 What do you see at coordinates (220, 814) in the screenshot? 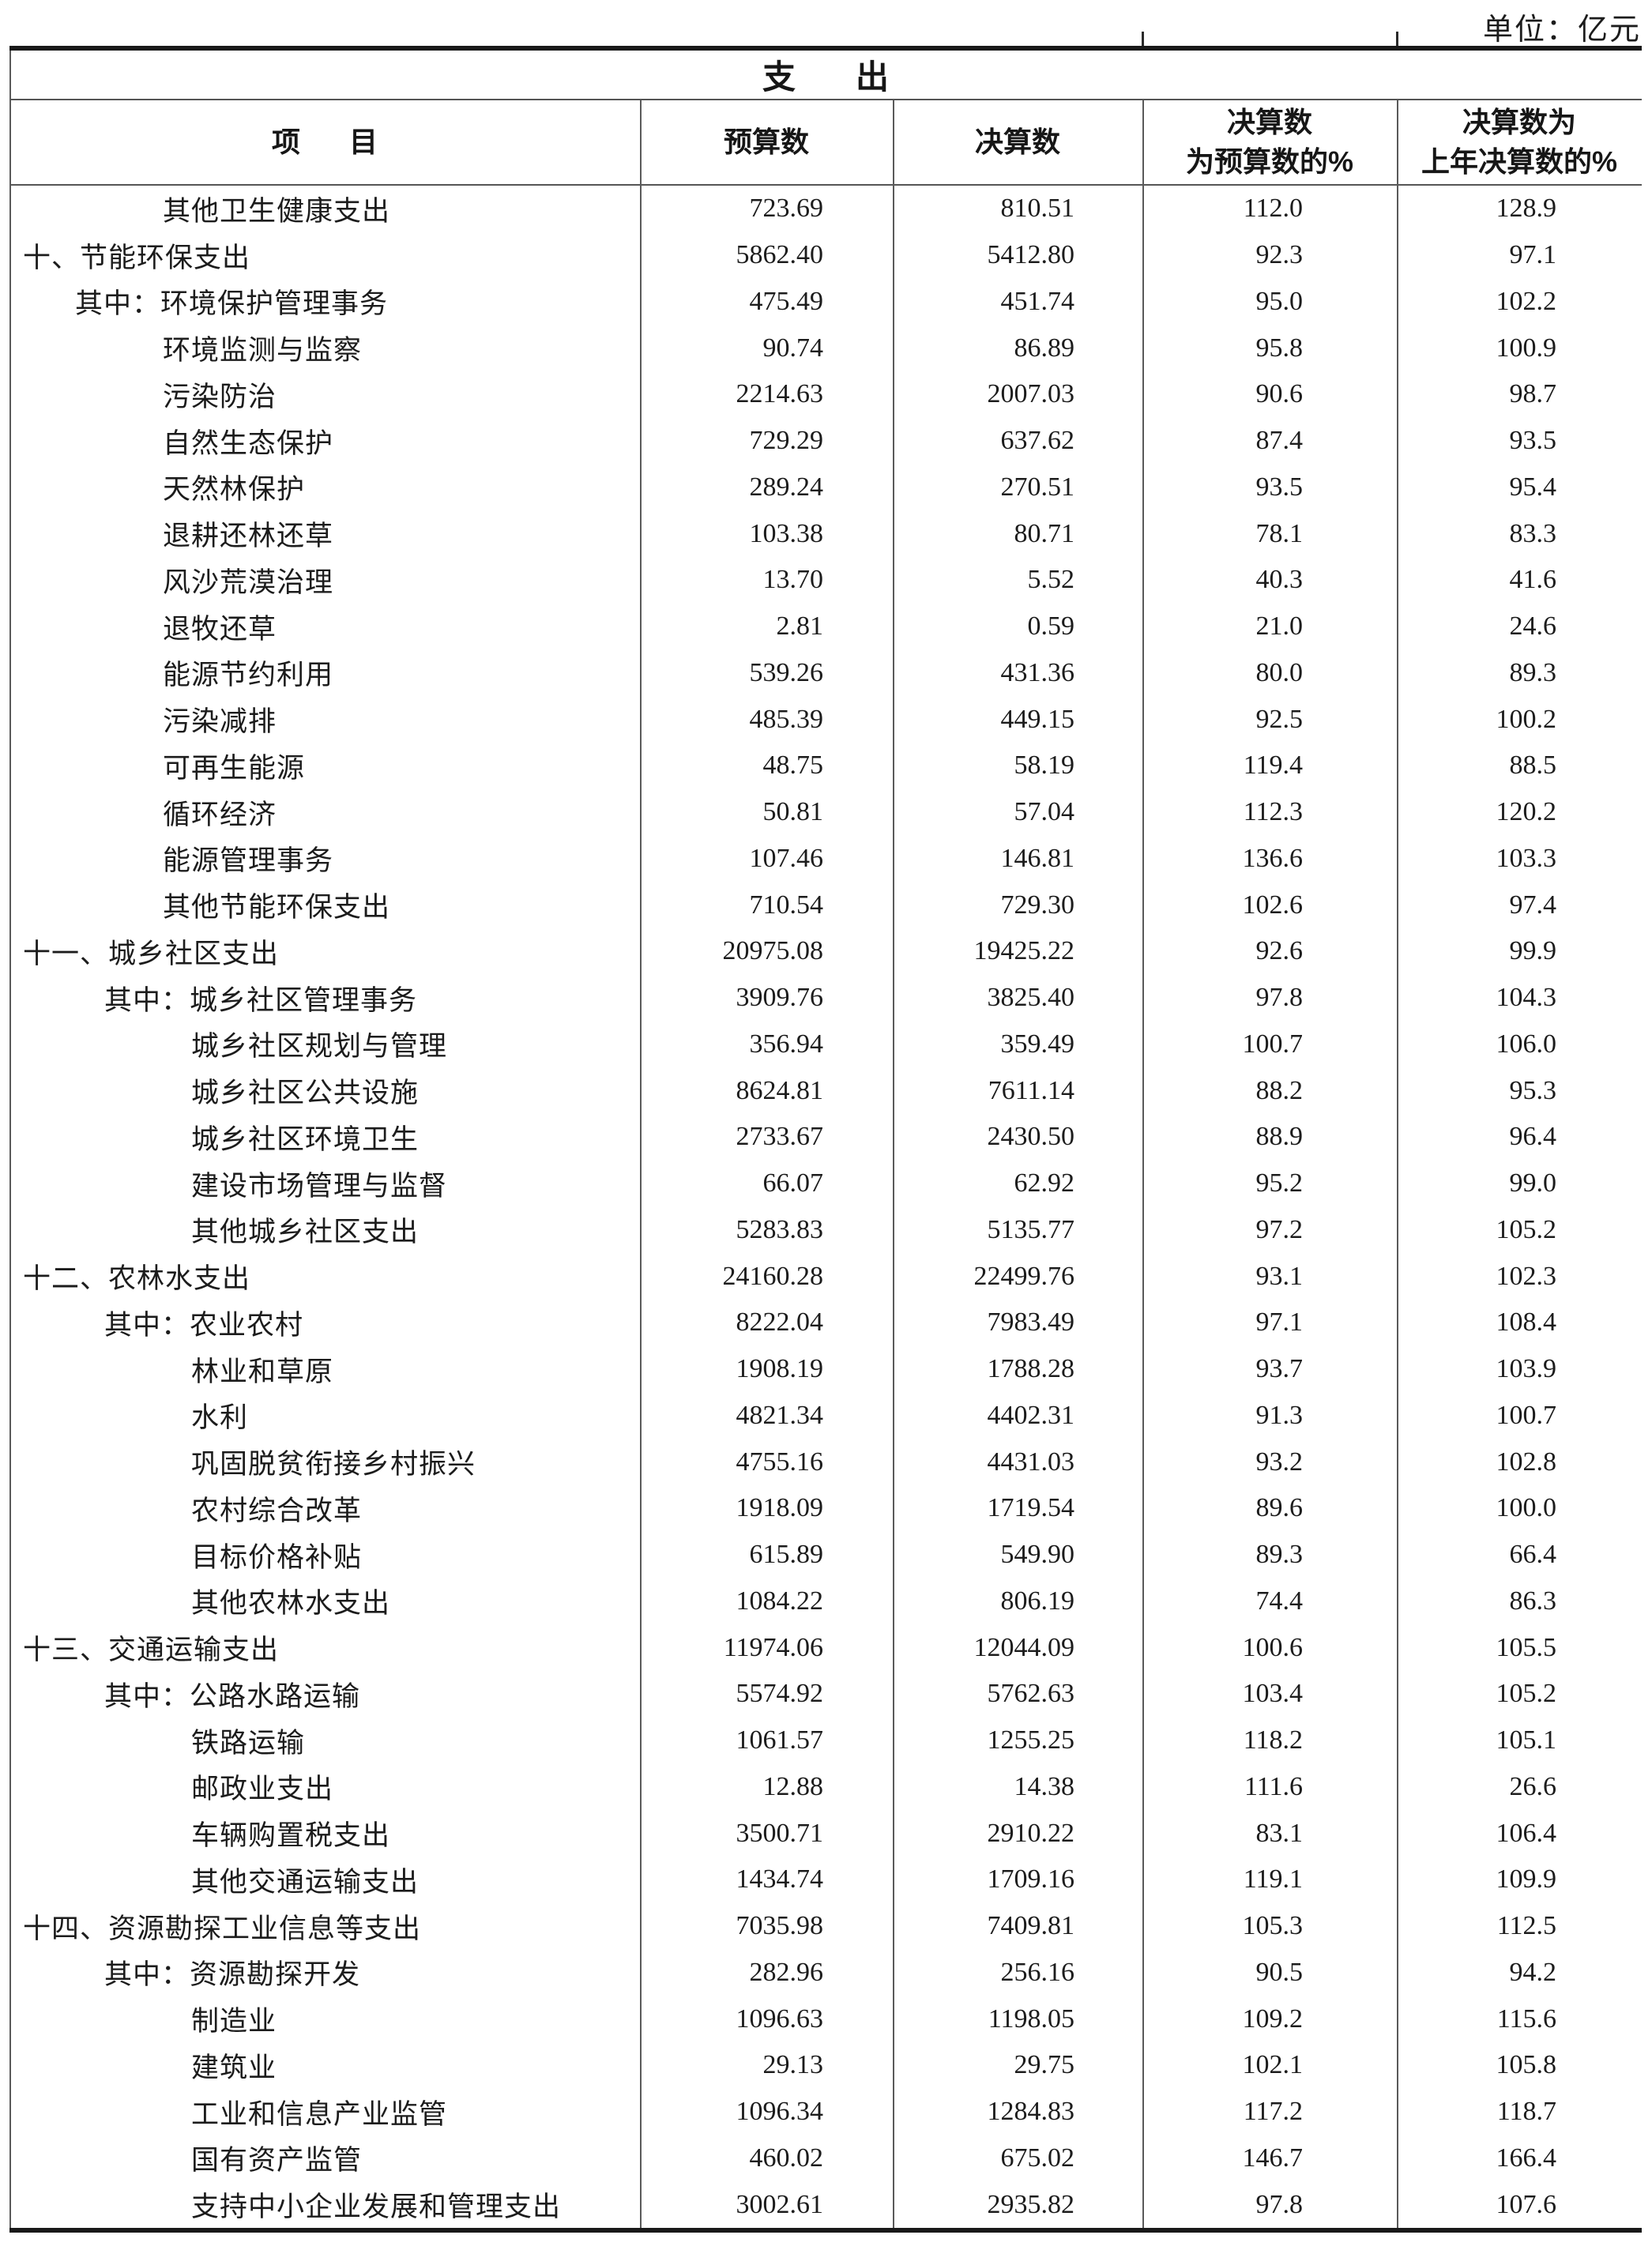
I see `row-item-label: 循环经济` at bounding box center [220, 814].